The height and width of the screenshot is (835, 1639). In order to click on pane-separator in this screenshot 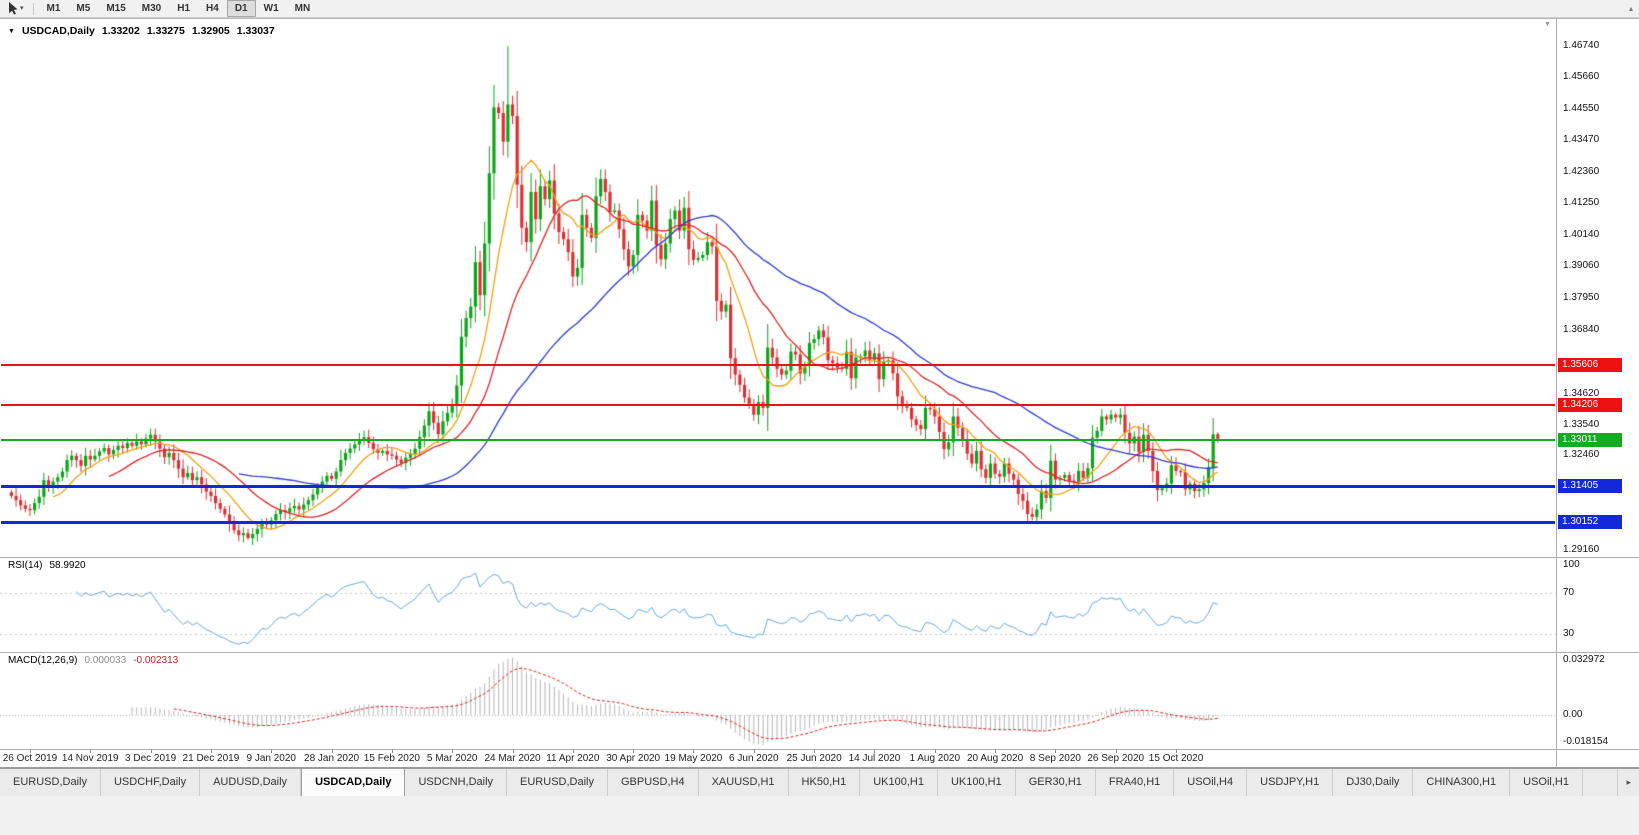, I will do `click(819, 749)`.